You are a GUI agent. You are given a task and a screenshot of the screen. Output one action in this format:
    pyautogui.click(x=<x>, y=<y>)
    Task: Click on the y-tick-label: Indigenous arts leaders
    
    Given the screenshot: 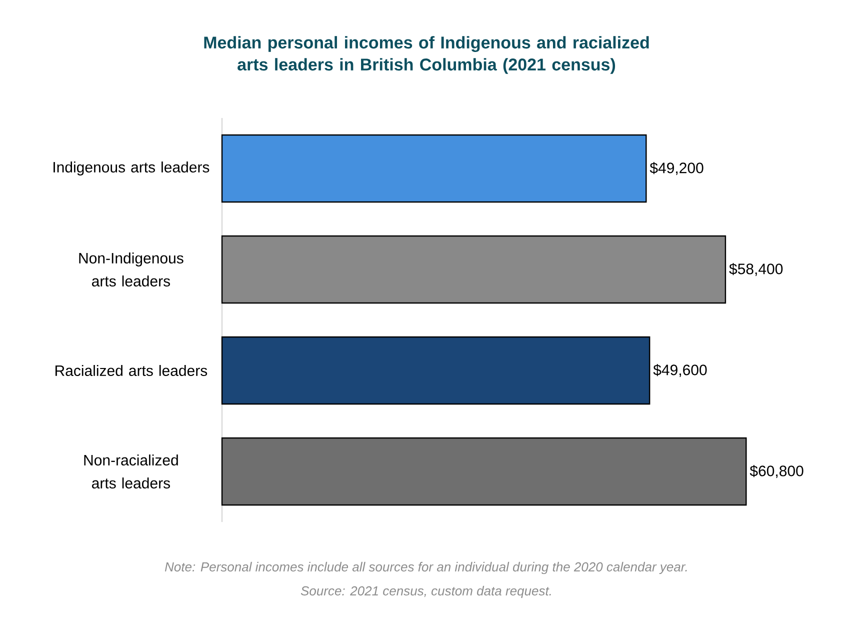 What is the action you would take?
    pyautogui.click(x=132, y=169)
    